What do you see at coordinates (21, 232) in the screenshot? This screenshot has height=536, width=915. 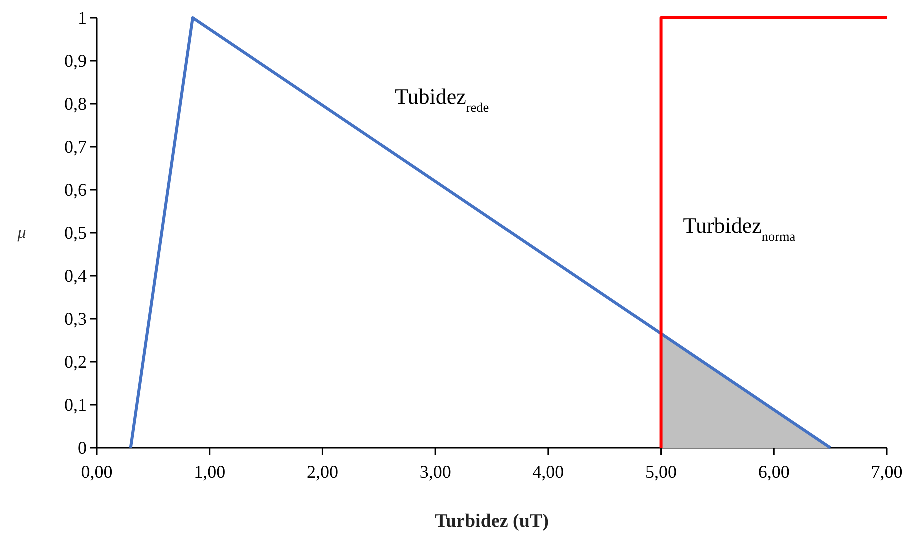 I see `y-axis-title: μ` at bounding box center [21, 232].